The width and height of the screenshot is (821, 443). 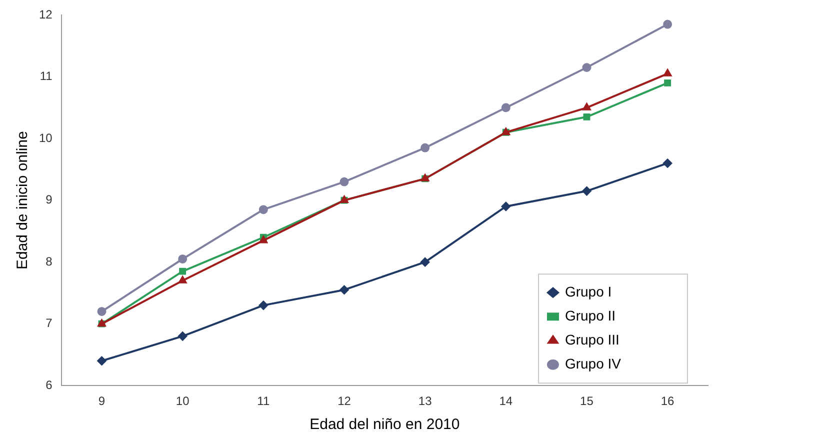 I want to click on x-tick-label: 11, so click(x=263, y=401).